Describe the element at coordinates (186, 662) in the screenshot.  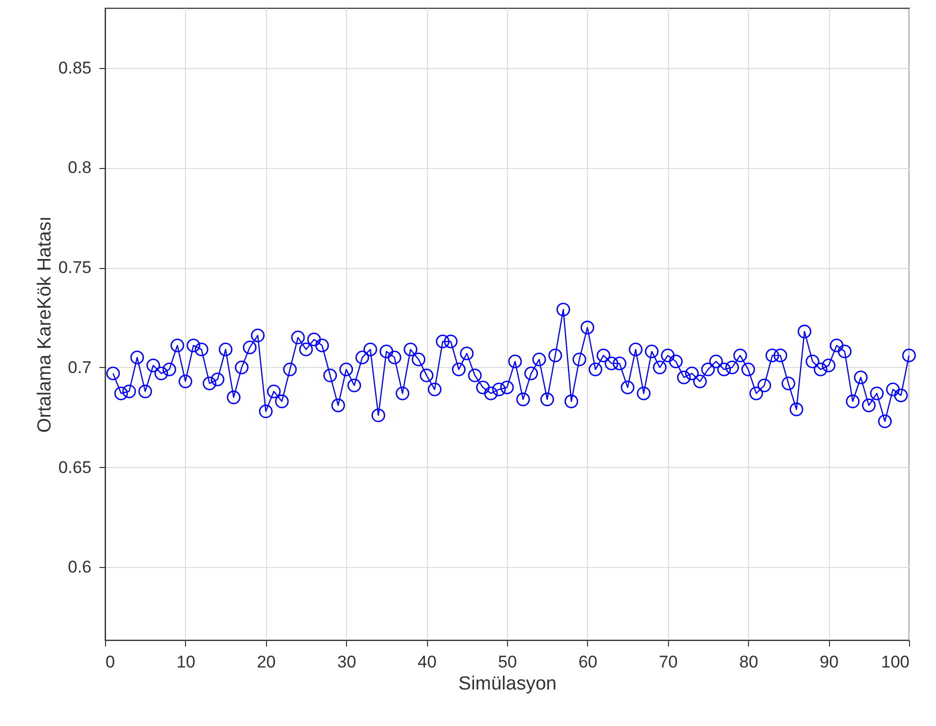
I see `x-tick-label: 10` at that location.